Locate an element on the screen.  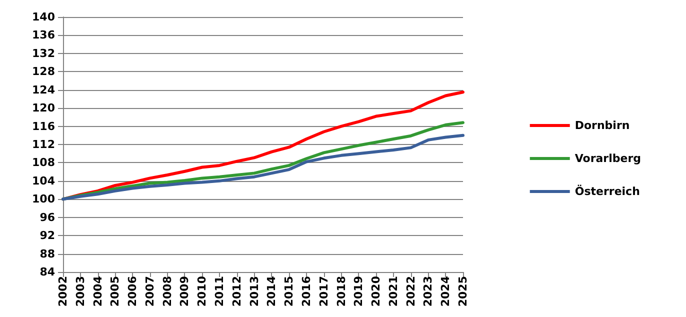
y-tick-label: 140 is located at coordinates (44, 17).